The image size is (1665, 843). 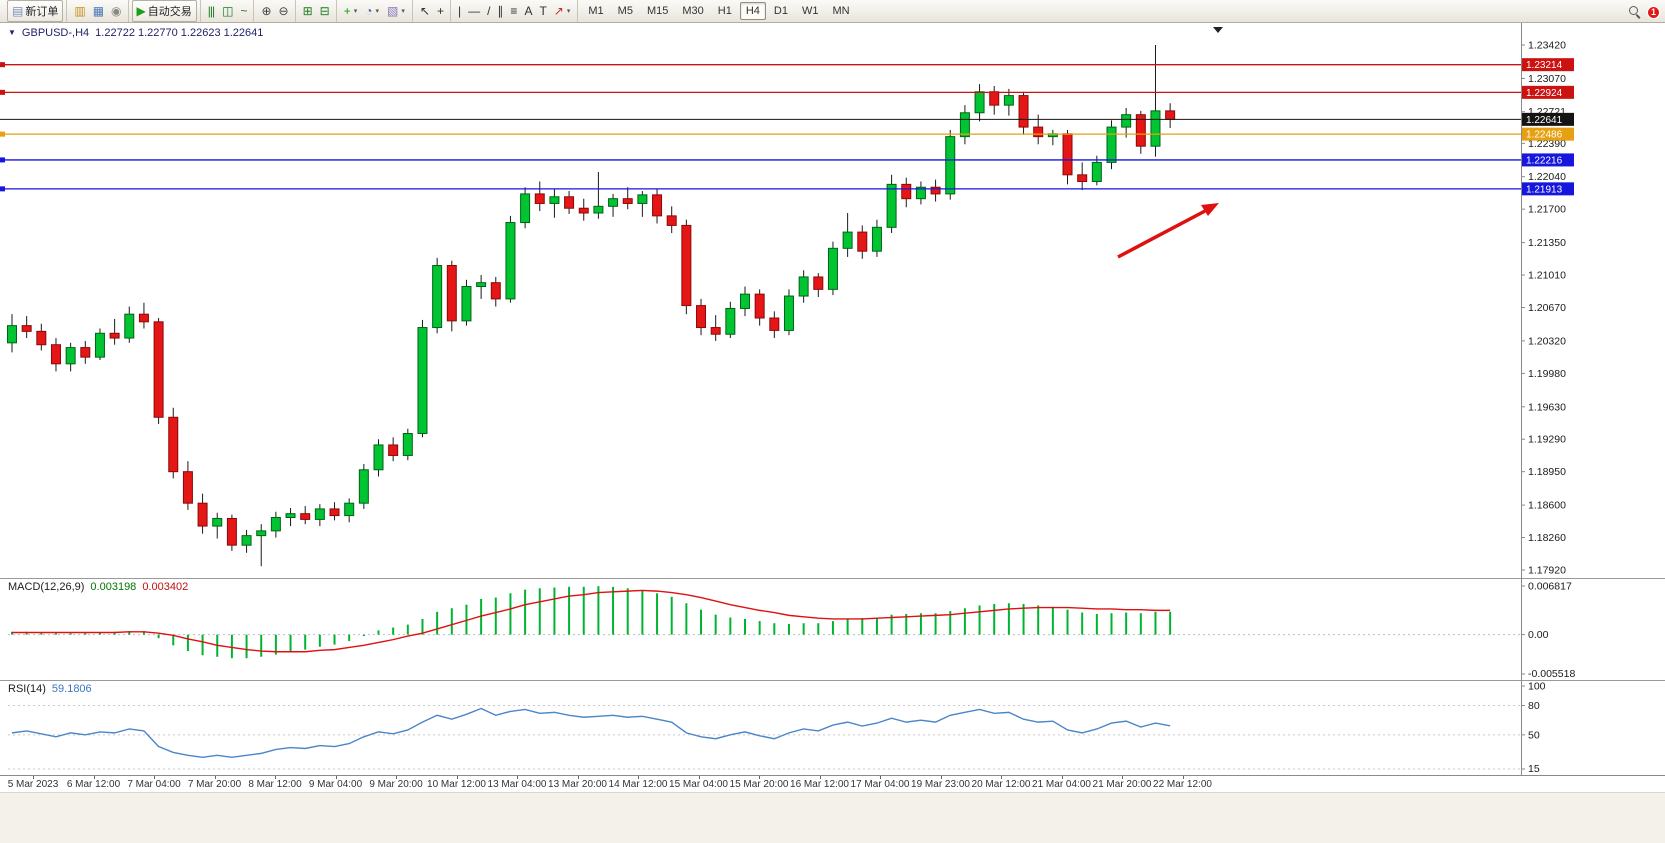 I want to click on rsi-canvas: 100 80 50 15, so click(x=832, y=727).